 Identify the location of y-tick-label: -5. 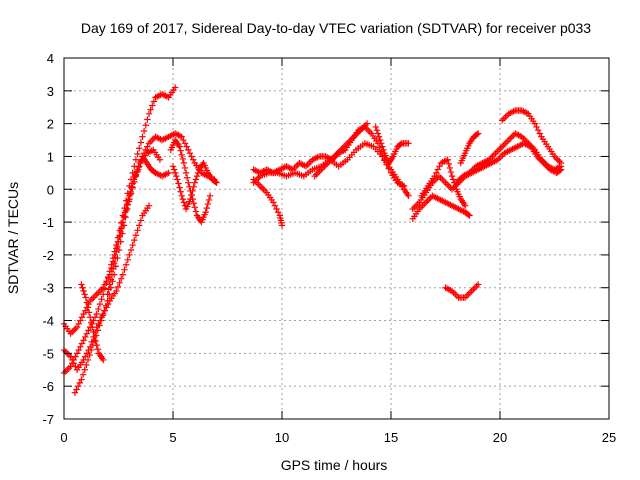
(48, 353).